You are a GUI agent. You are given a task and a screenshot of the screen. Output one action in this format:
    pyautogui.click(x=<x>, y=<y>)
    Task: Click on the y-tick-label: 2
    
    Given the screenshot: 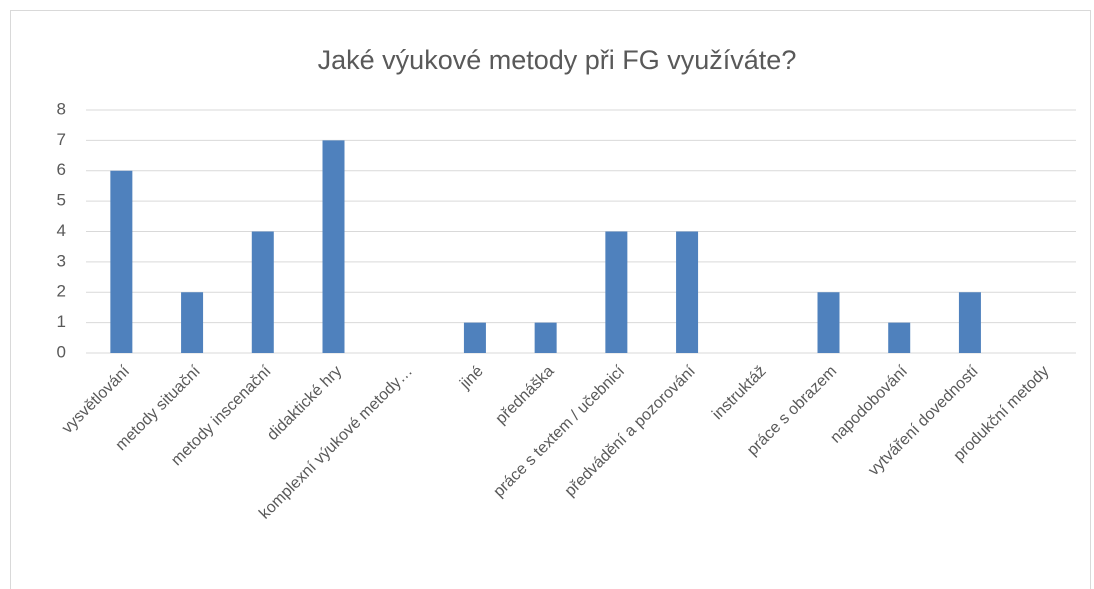 What is the action you would take?
    pyautogui.click(x=61, y=291)
    